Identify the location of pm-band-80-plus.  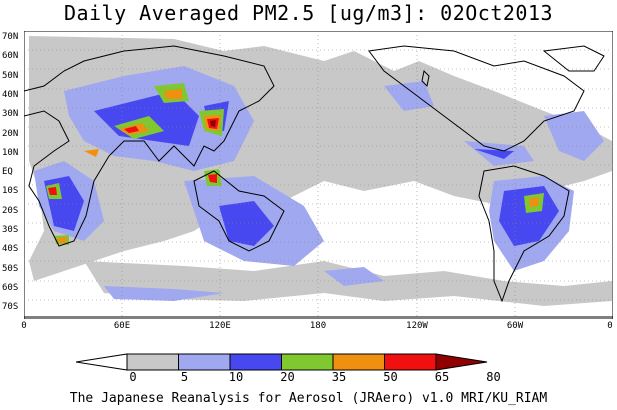
(213, 123).